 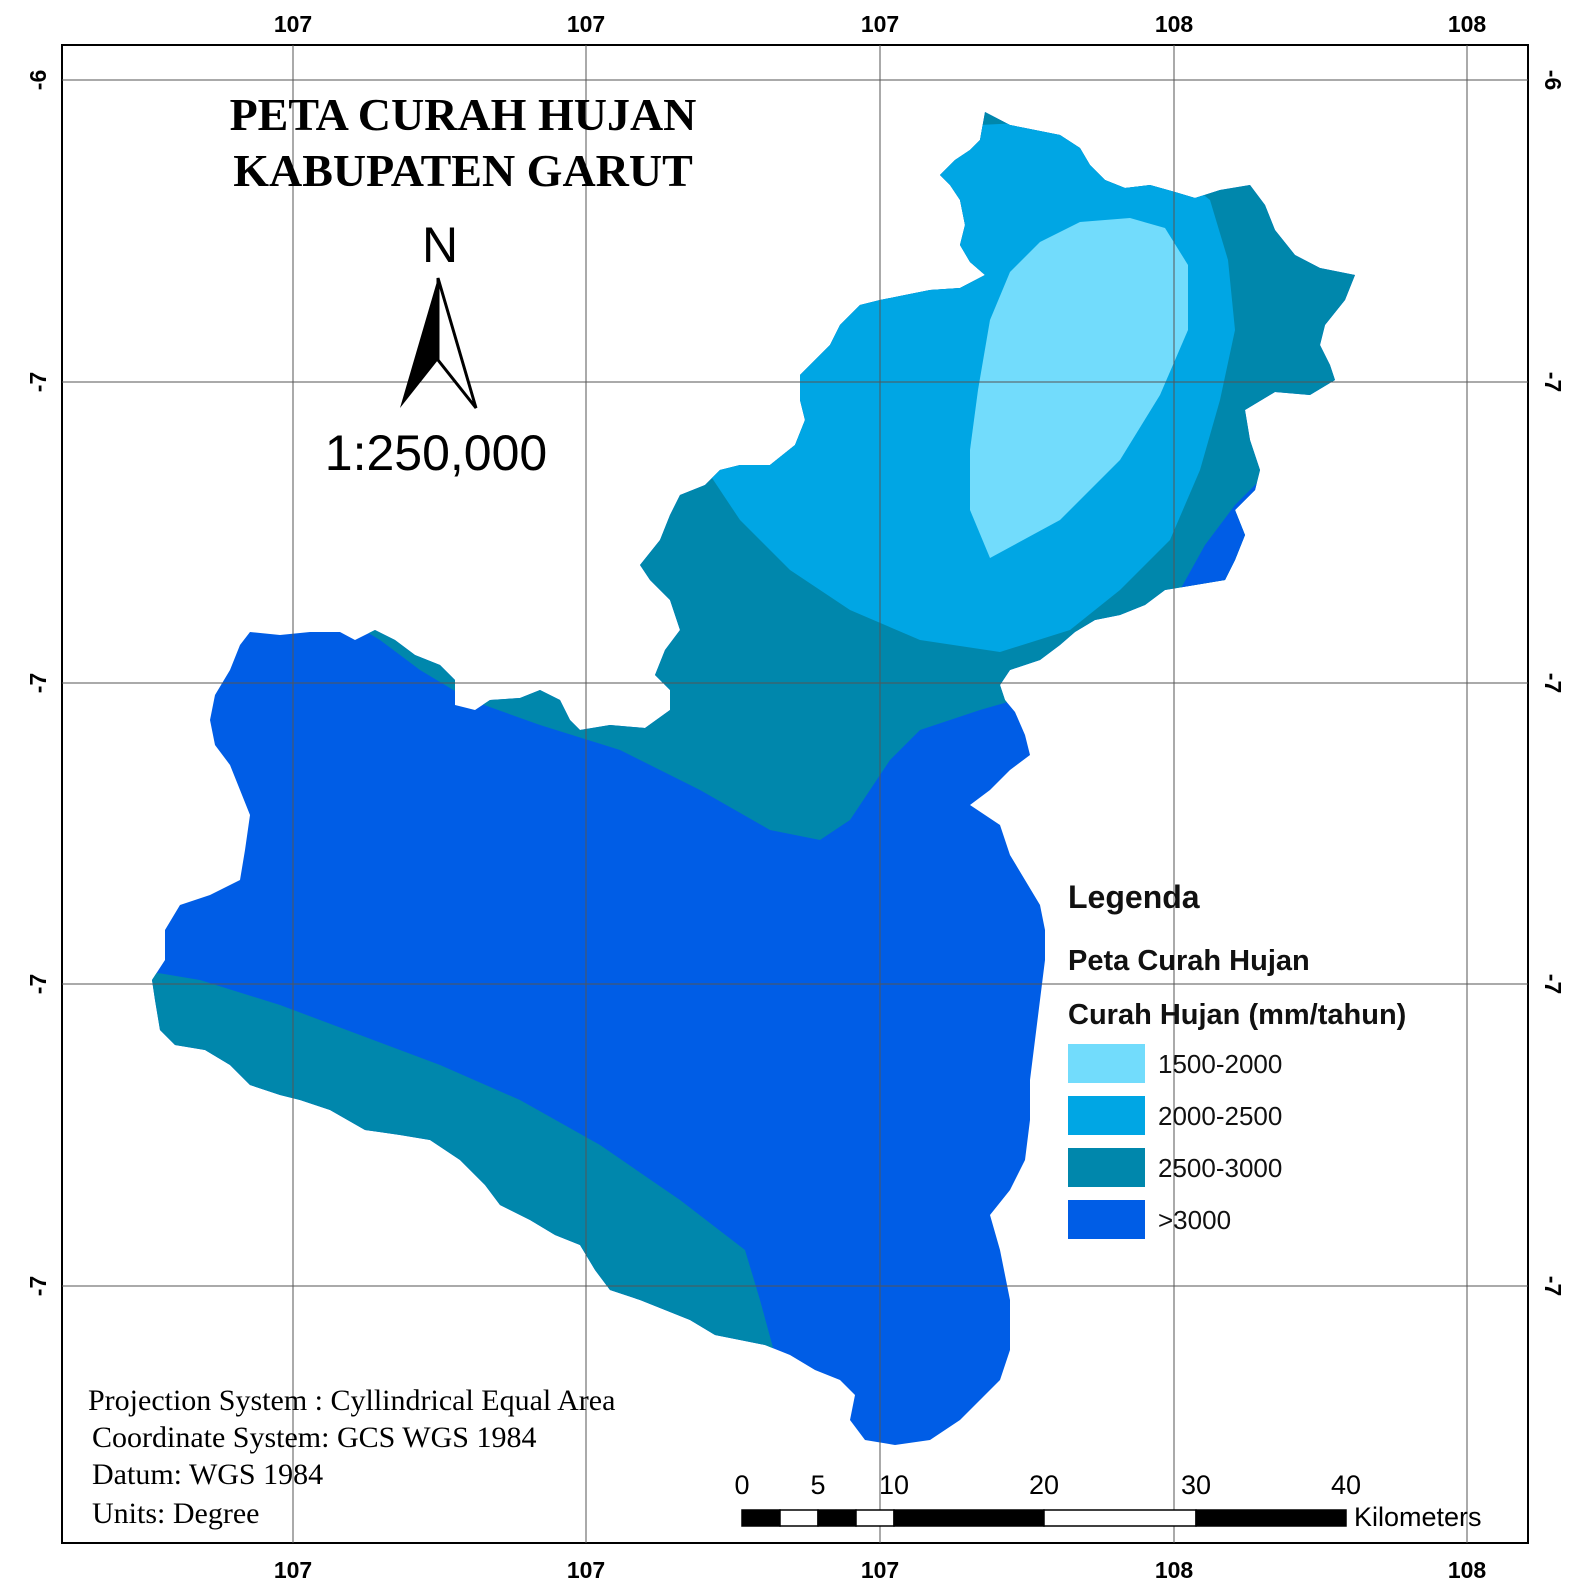 What do you see at coordinates (1107, 1501) in the screenshot?
I see `scale-bar: 0 5 10 20 30 40 Kilometers` at bounding box center [1107, 1501].